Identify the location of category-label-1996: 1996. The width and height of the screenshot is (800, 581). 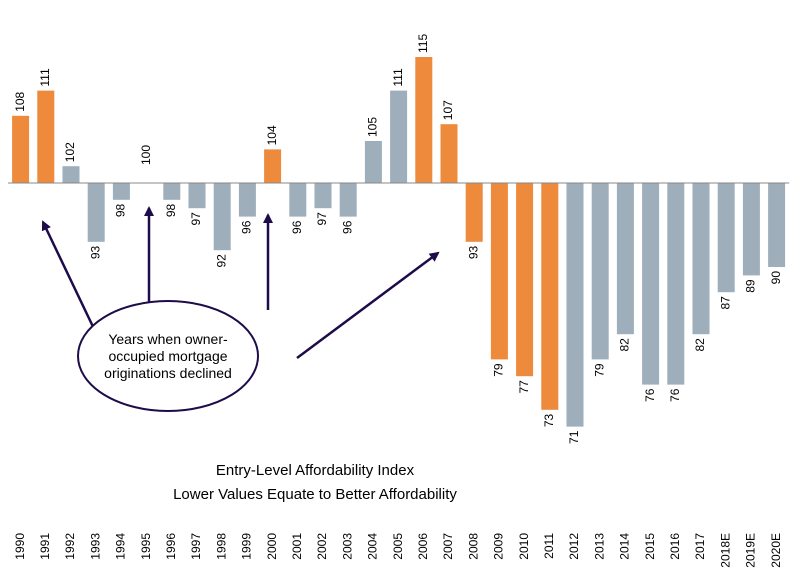
(171, 546).